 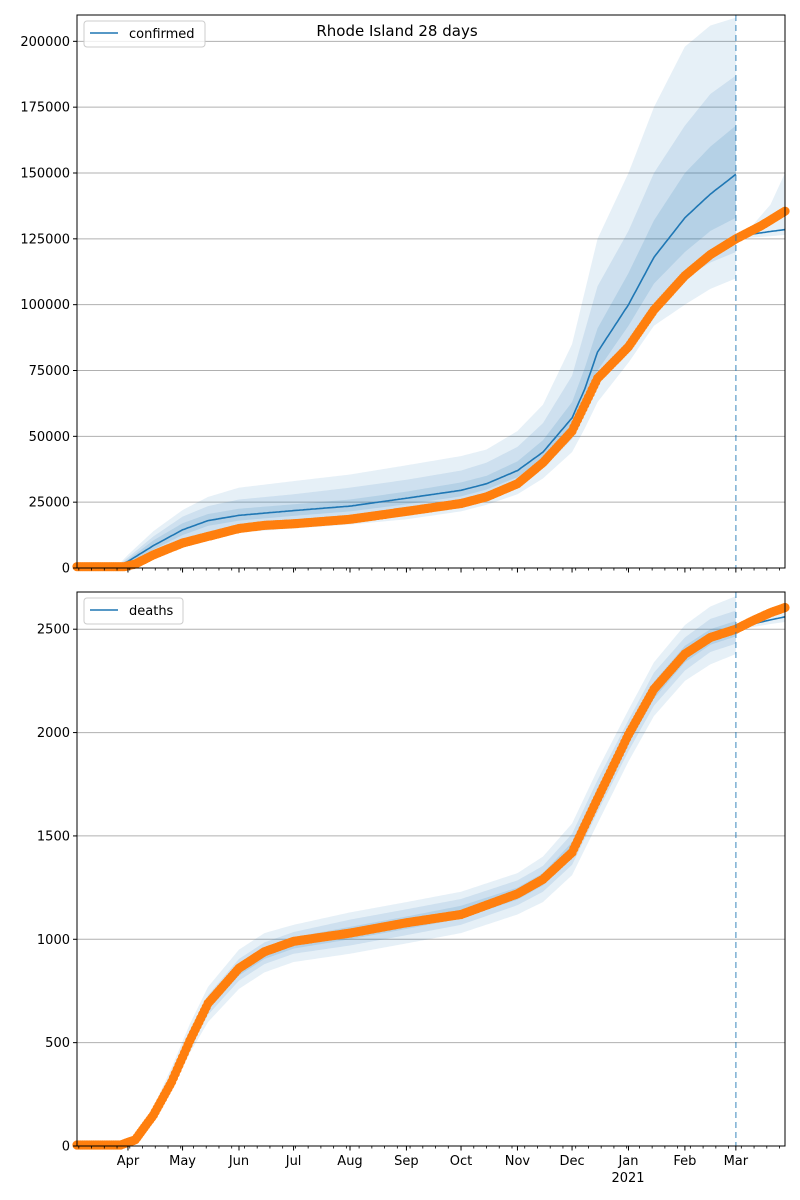 What do you see at coordinates (49, 503) in the screenshot?
I see `y-tick-label: 25000` at bounding box center [49, 503].